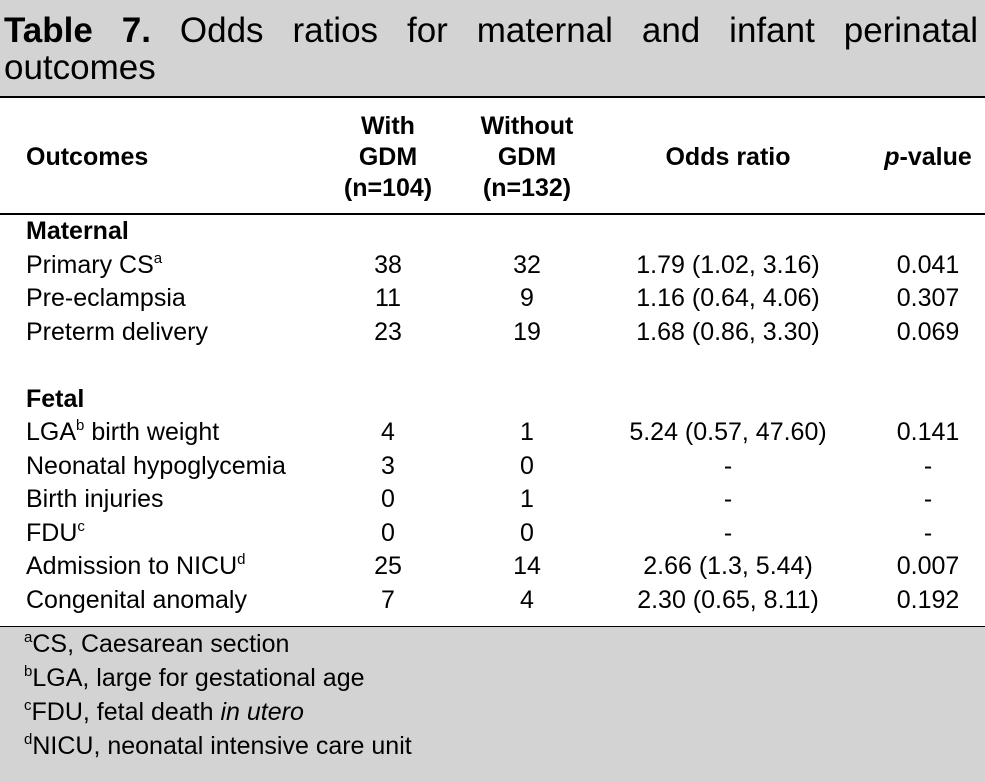 Image resolution: width=985 pixels, height=782 pixels. I want to click on cell: 5.24 (0.57, 47.60), so click(728, 432).